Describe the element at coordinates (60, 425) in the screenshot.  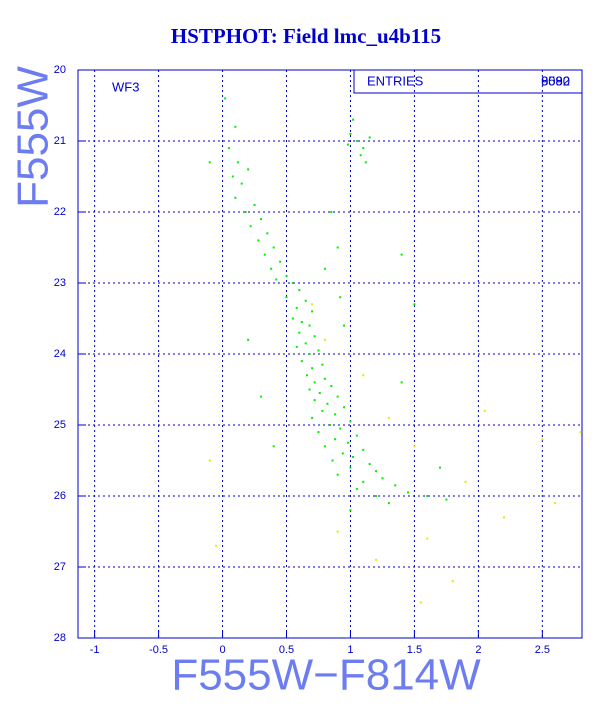
I see `y-tick-label: 25` at that location.